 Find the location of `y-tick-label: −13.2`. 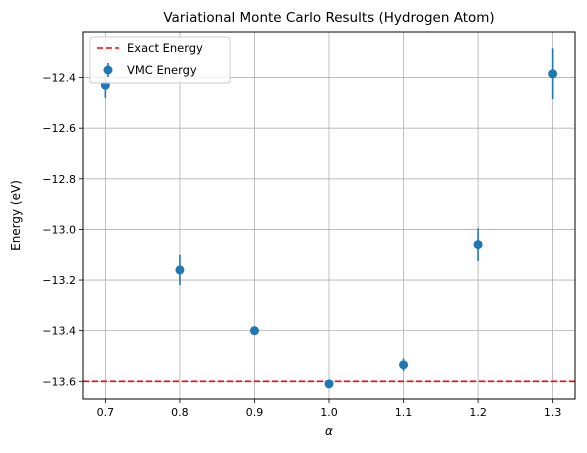

y-tick-label: −13.2 is located at coordinates (59, 280).